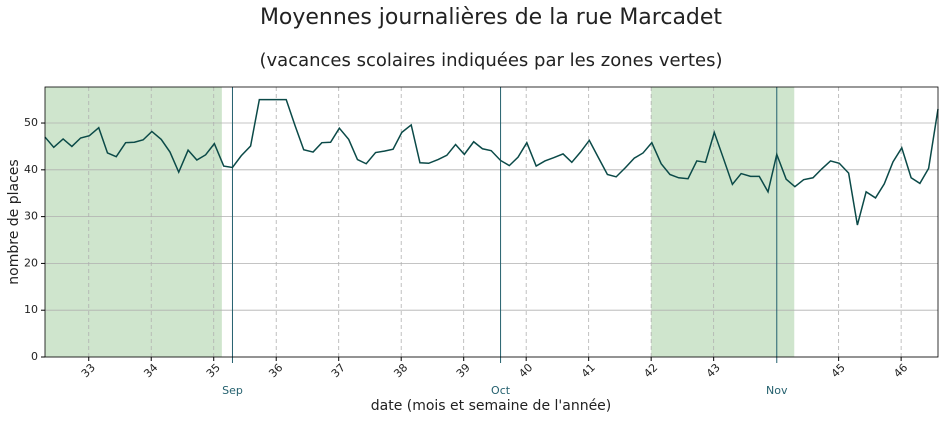  Describe the element at coordinates (31, 216) in the screenshot. I see `y-tick-label: 30` at that location.